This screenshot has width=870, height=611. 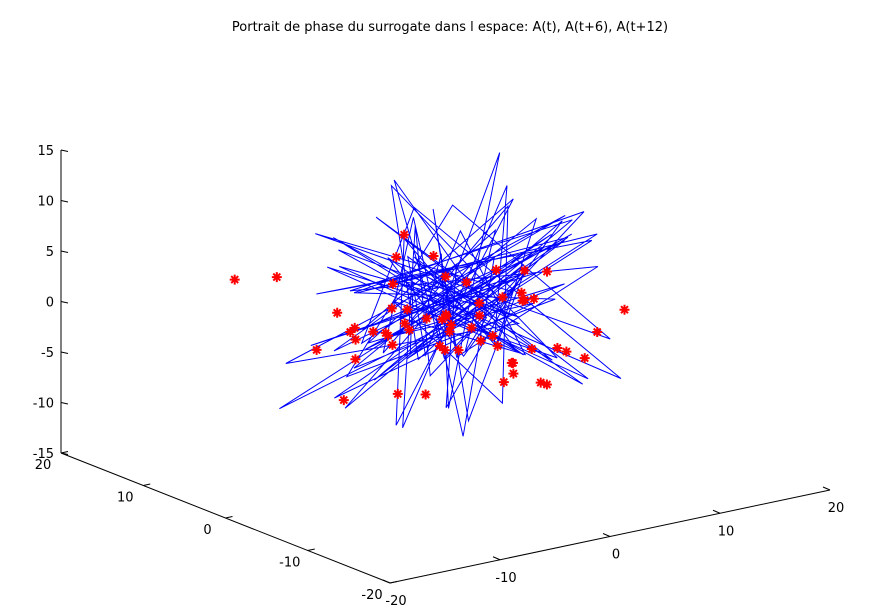 What do you see at coordinates (289, 563) in the screenshot?
I see `y-tick-label: -10` at bounding box center [289, 563].